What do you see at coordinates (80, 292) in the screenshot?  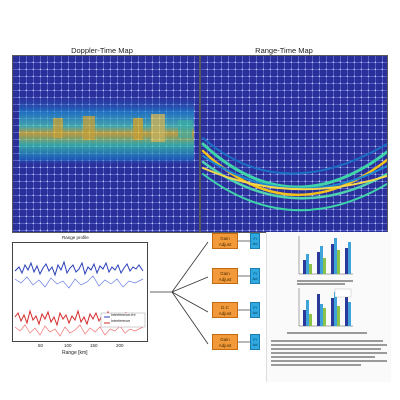 I see `range-profile-plot: Interference-fre Interference` at bounding box center [80, 292].